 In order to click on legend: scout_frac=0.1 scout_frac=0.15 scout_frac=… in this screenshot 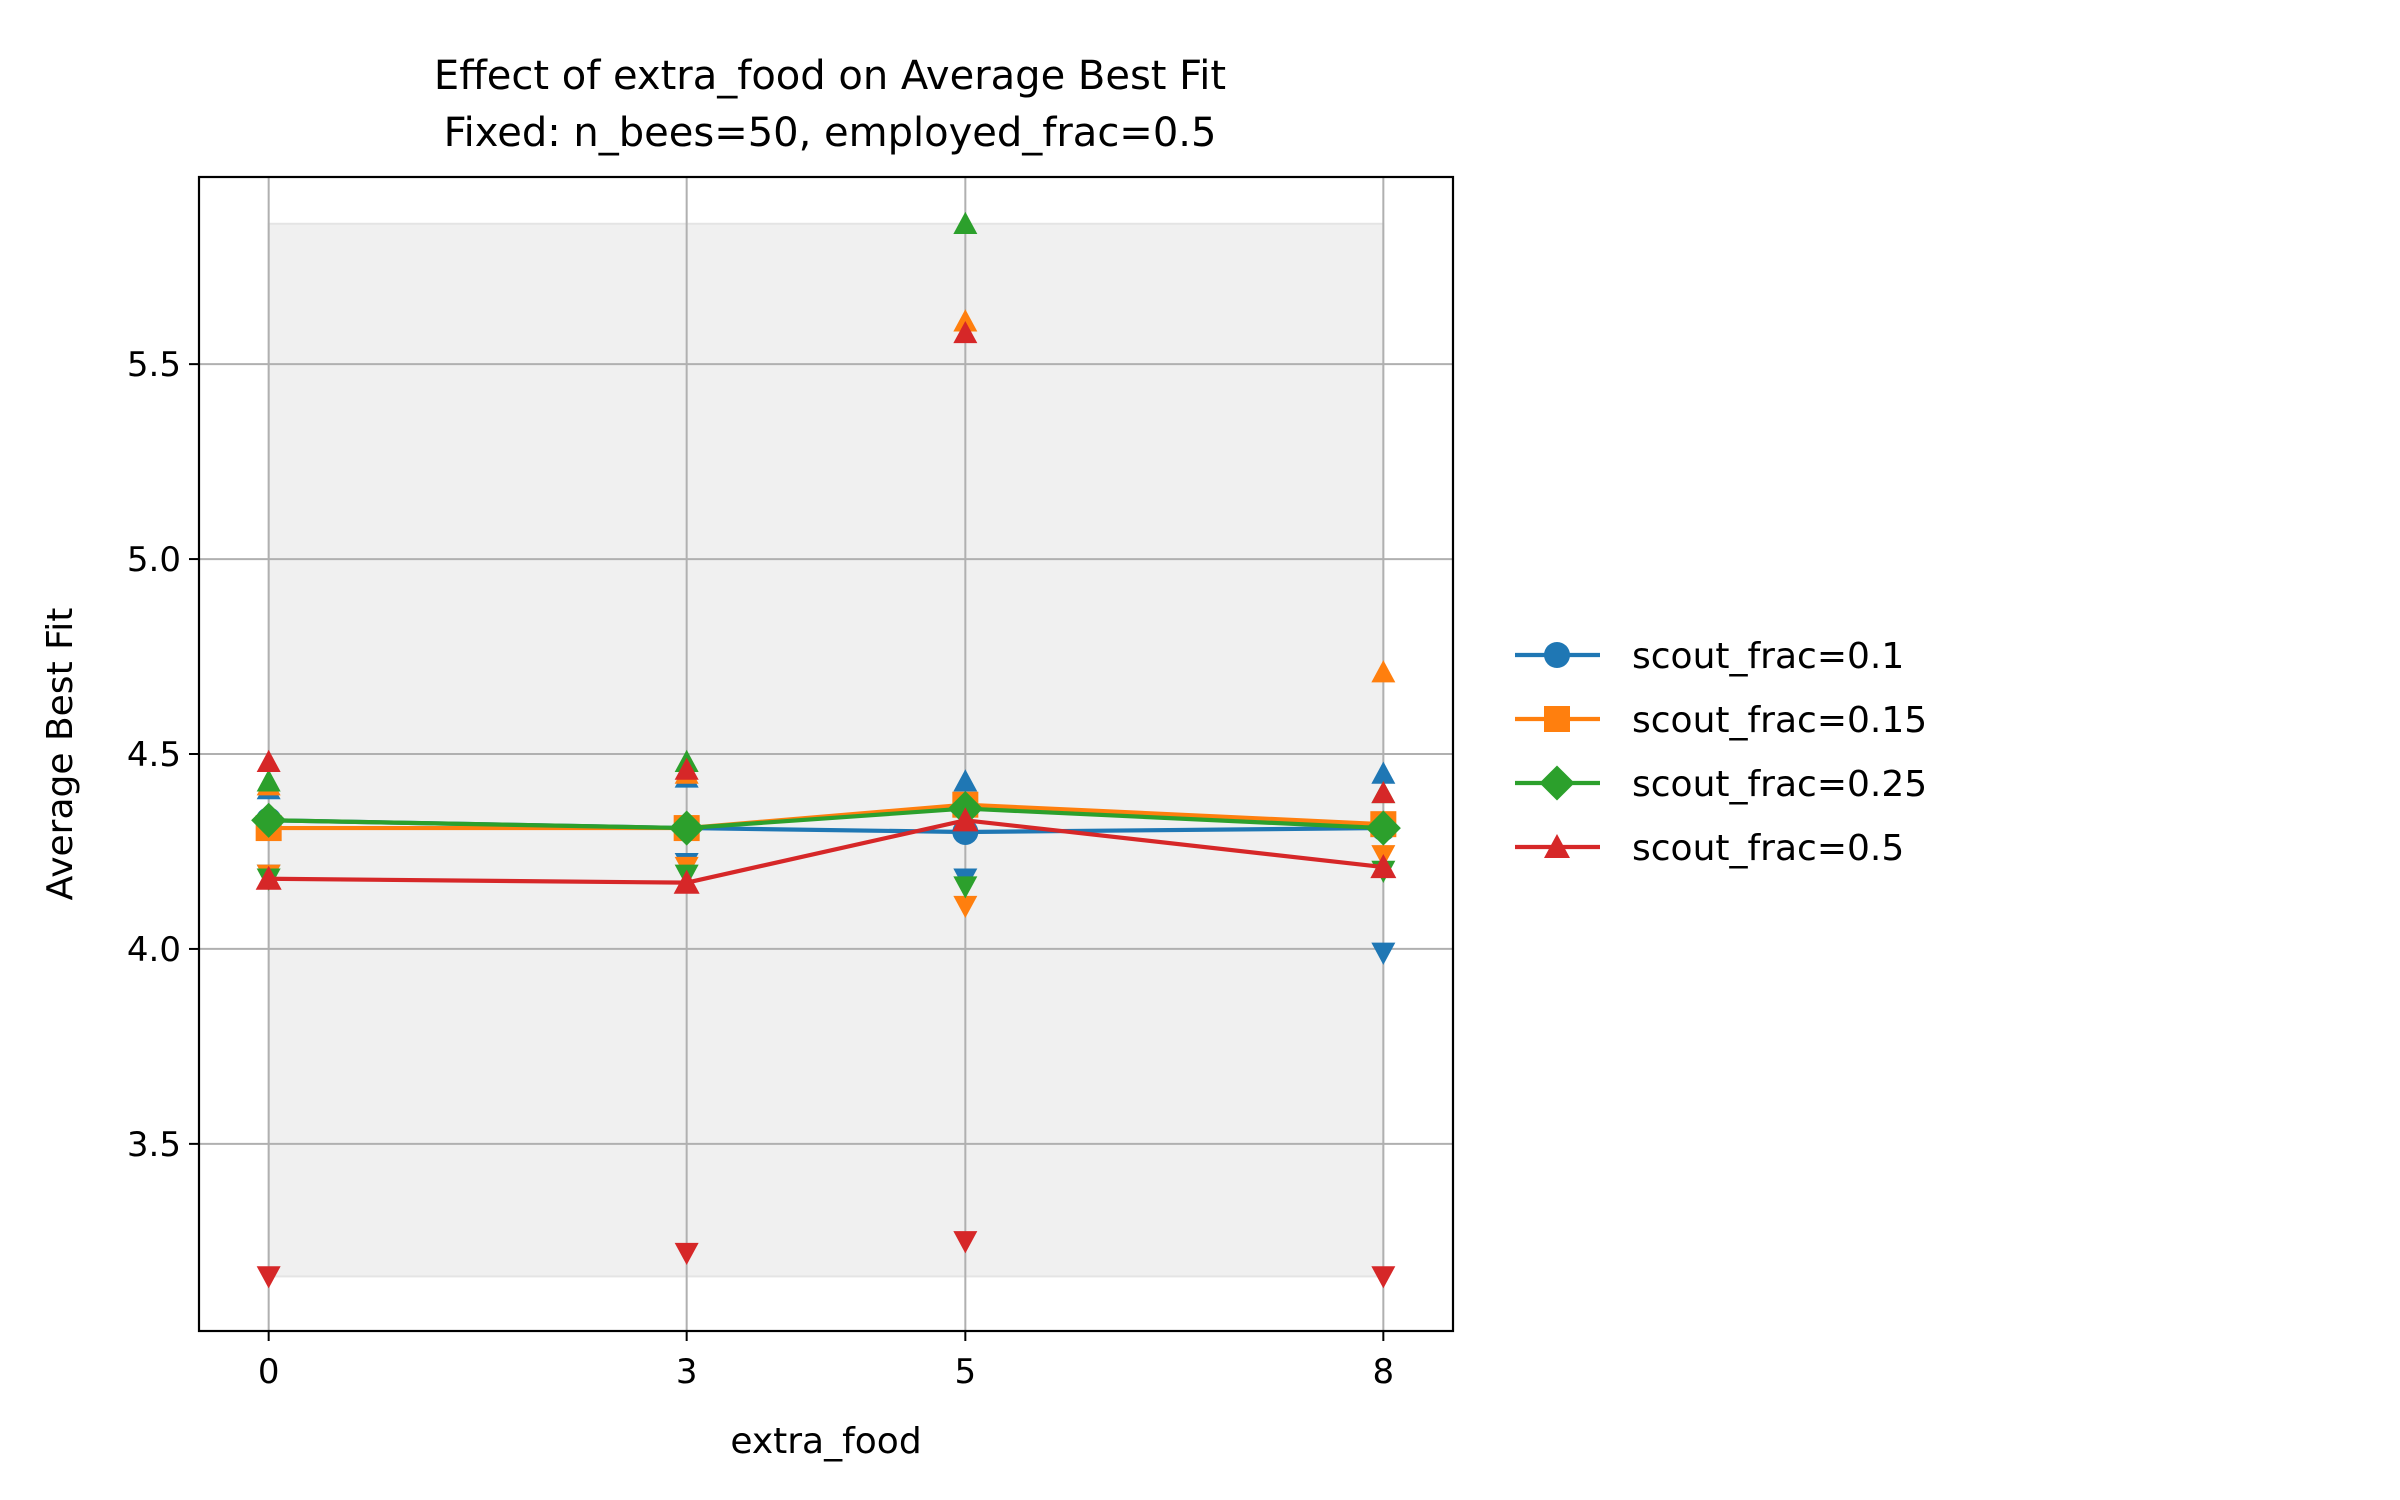, I will do `click(1721, 752)`.